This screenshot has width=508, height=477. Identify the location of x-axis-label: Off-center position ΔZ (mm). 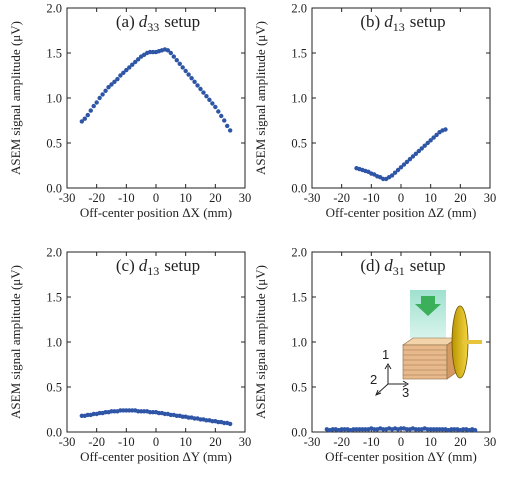
(401, 212).